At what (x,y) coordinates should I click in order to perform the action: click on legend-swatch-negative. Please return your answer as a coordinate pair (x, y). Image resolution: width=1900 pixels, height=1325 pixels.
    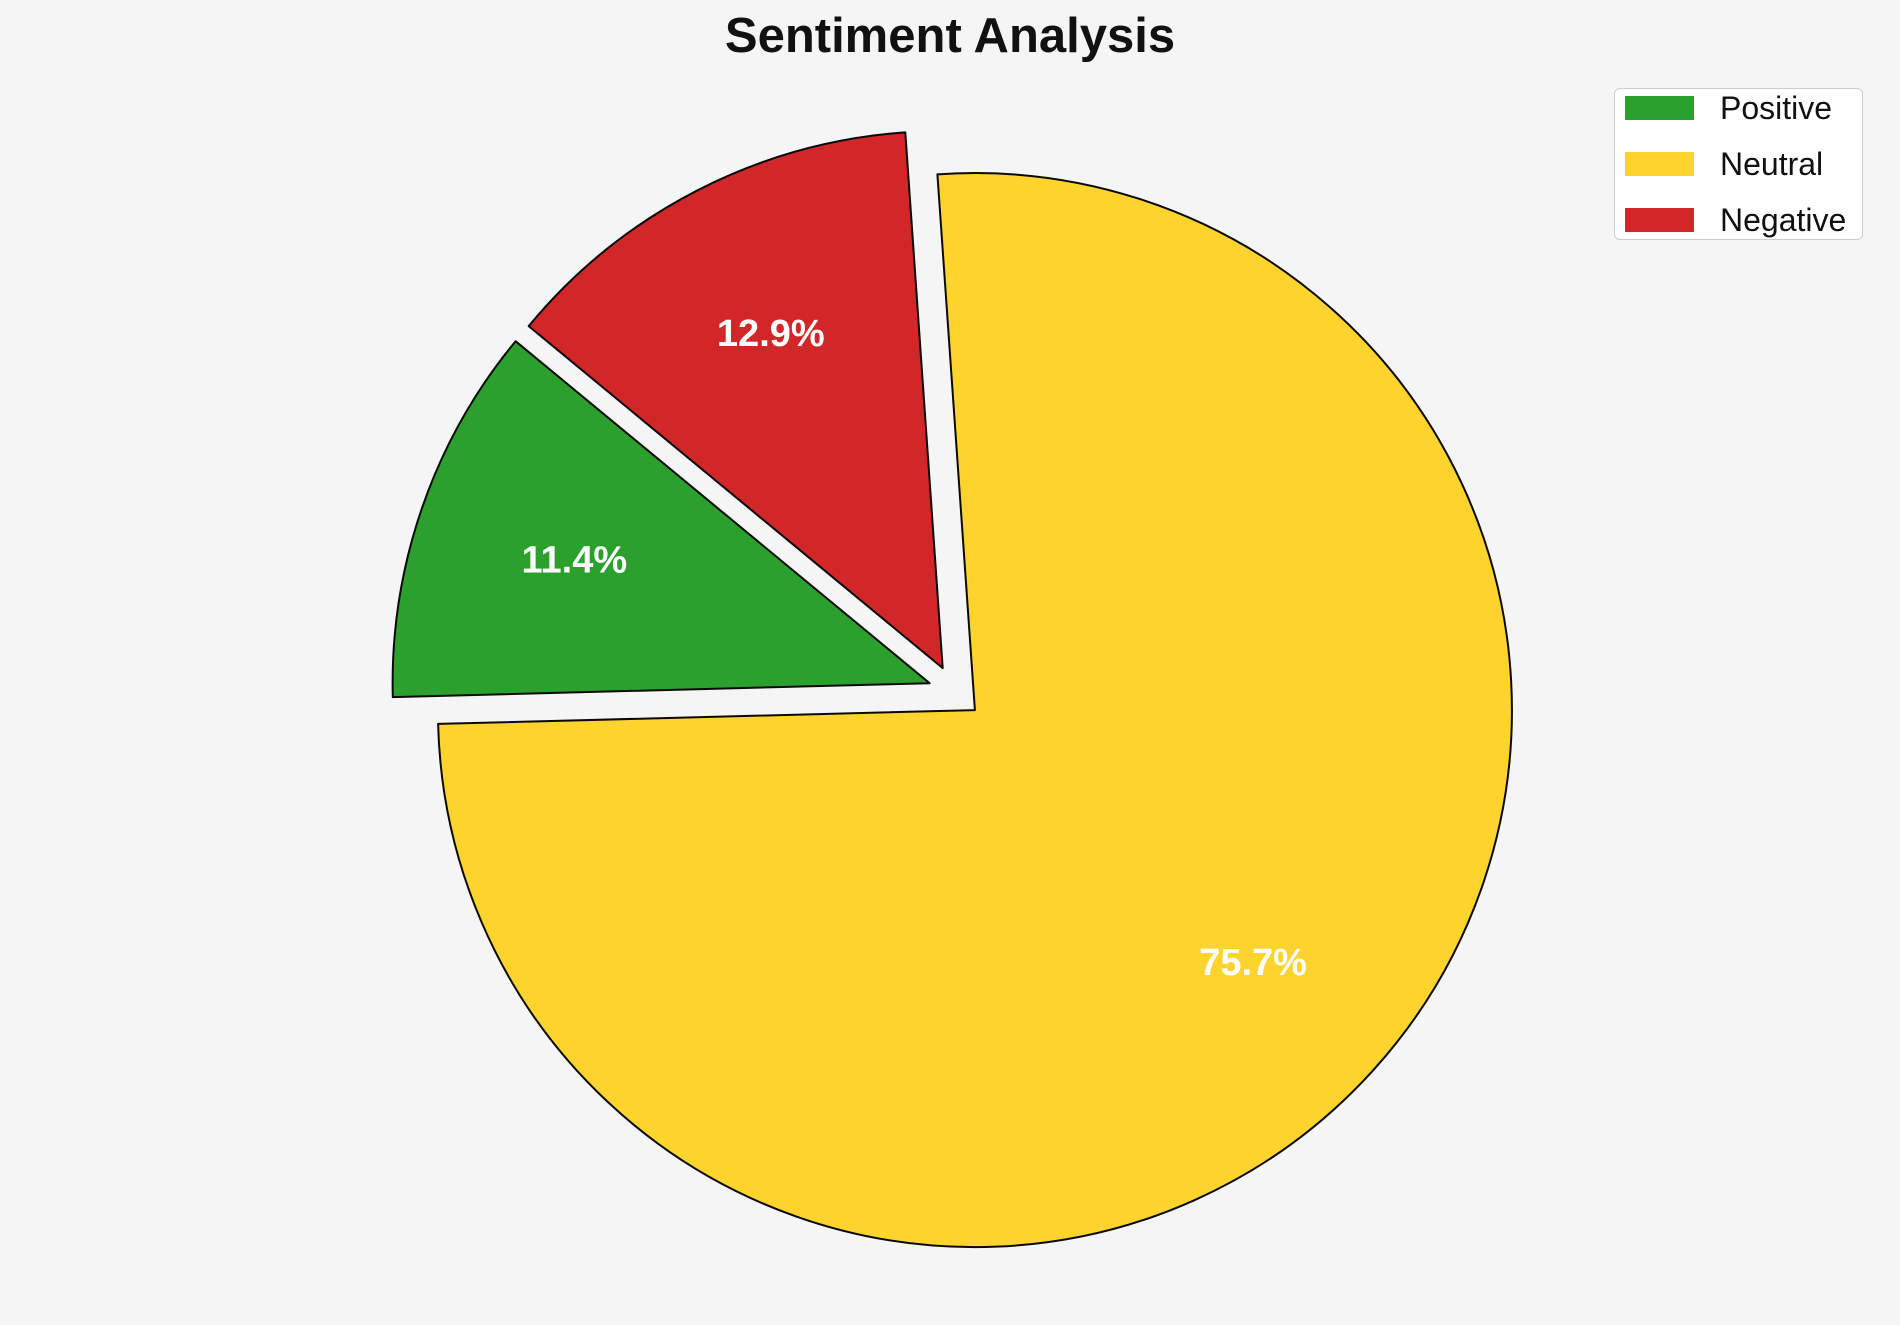
    Looking at the image, I should click on (1659, 220).